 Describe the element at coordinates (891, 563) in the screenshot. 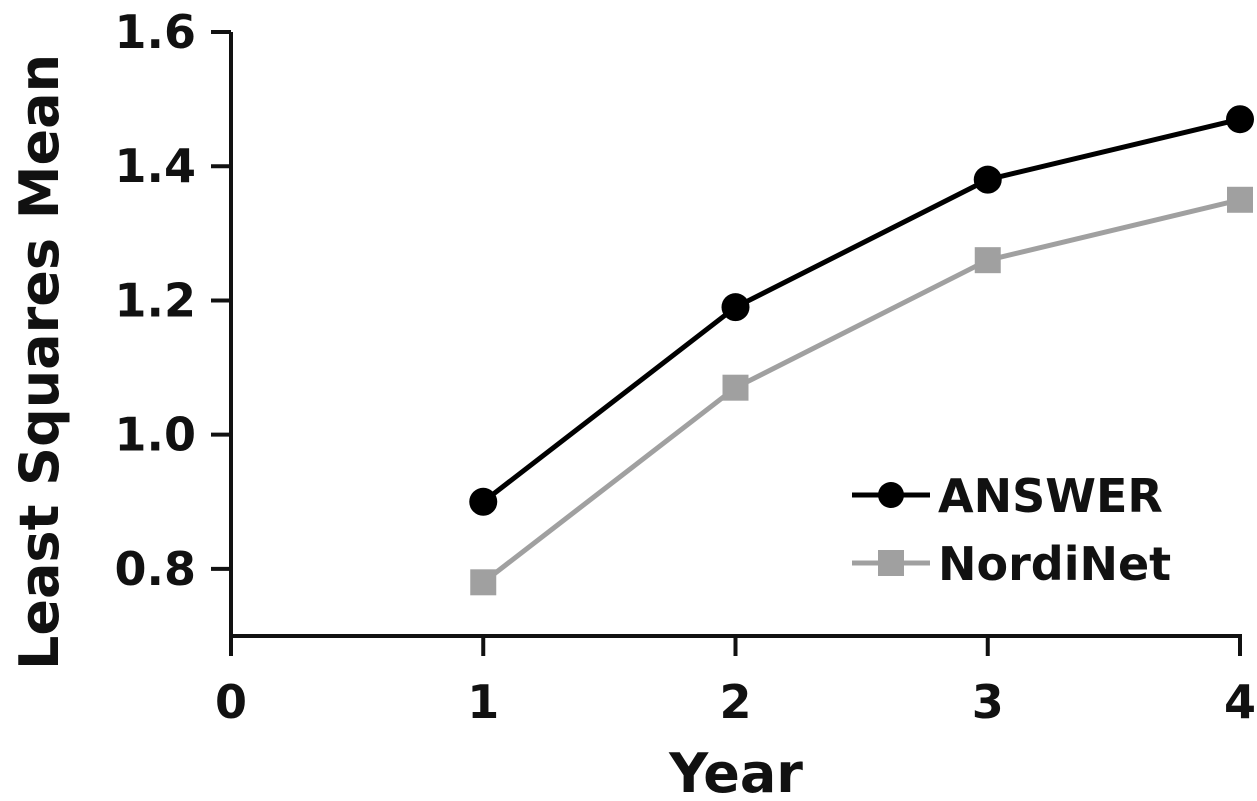

I see `legend-nordinet-marker` at that location.